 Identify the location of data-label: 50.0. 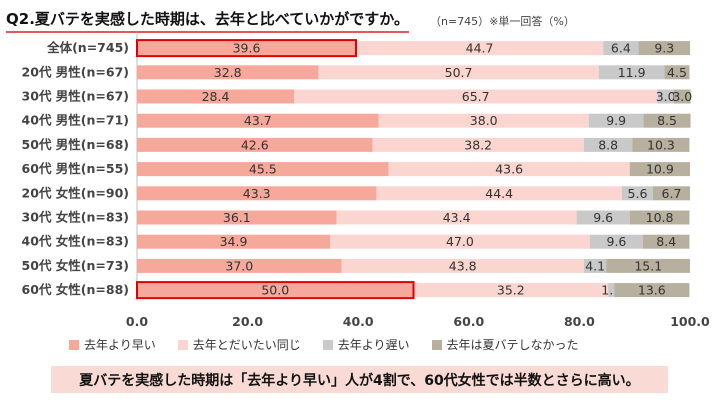
(275, 290).